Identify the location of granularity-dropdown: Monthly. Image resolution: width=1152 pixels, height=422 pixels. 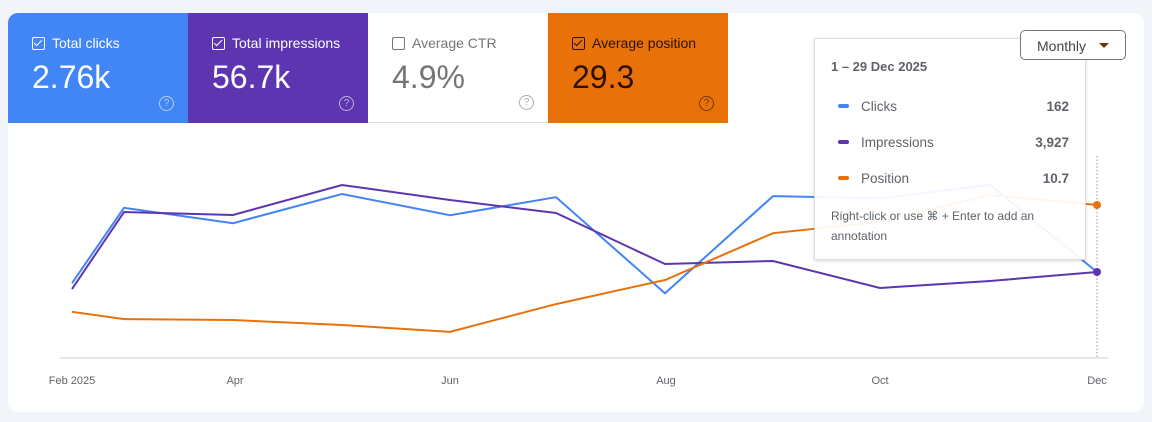
(1073, 45).